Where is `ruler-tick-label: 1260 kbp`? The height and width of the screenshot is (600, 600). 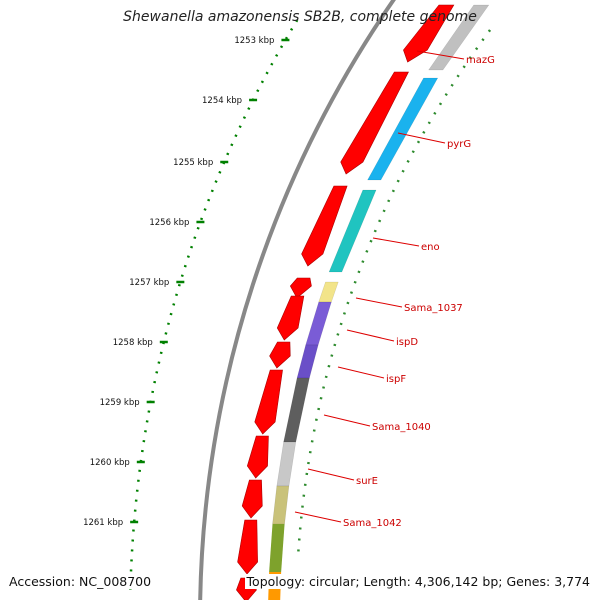 ruler-tick-label: 1260 kbp is located at coordinates (110, 463).